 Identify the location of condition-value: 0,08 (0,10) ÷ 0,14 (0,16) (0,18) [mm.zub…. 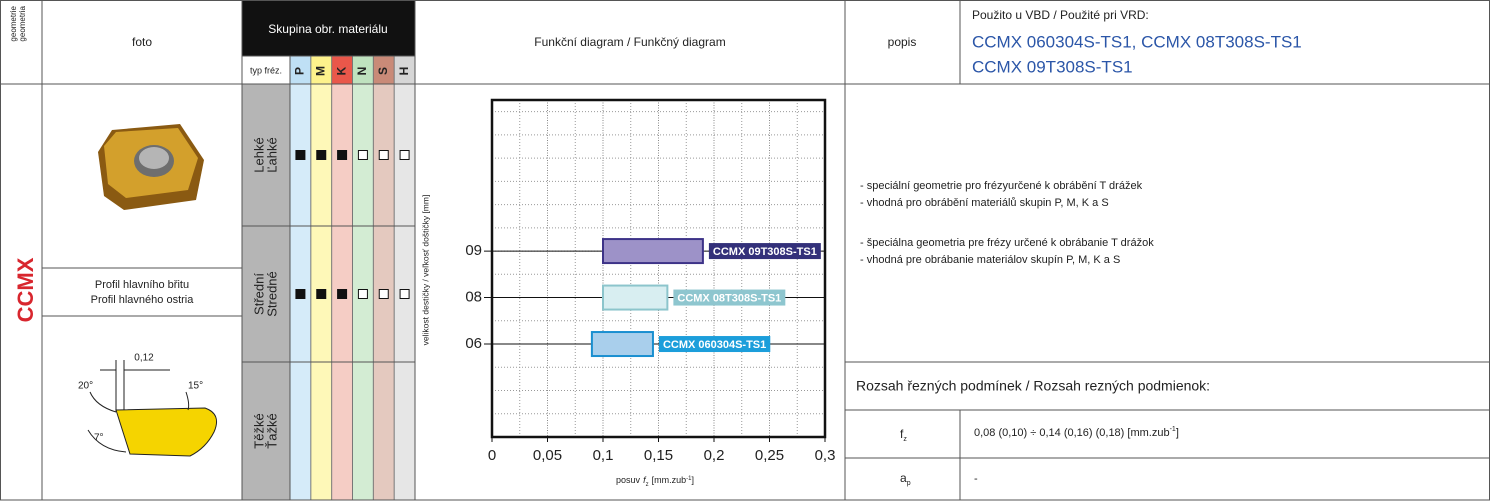
(1076, 432).